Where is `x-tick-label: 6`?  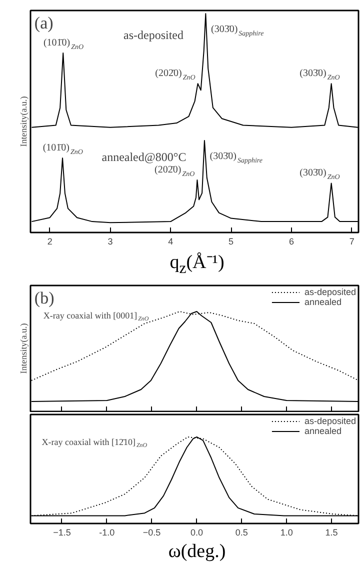 x-tick-label: 6 is located at coordinates (291, 241).